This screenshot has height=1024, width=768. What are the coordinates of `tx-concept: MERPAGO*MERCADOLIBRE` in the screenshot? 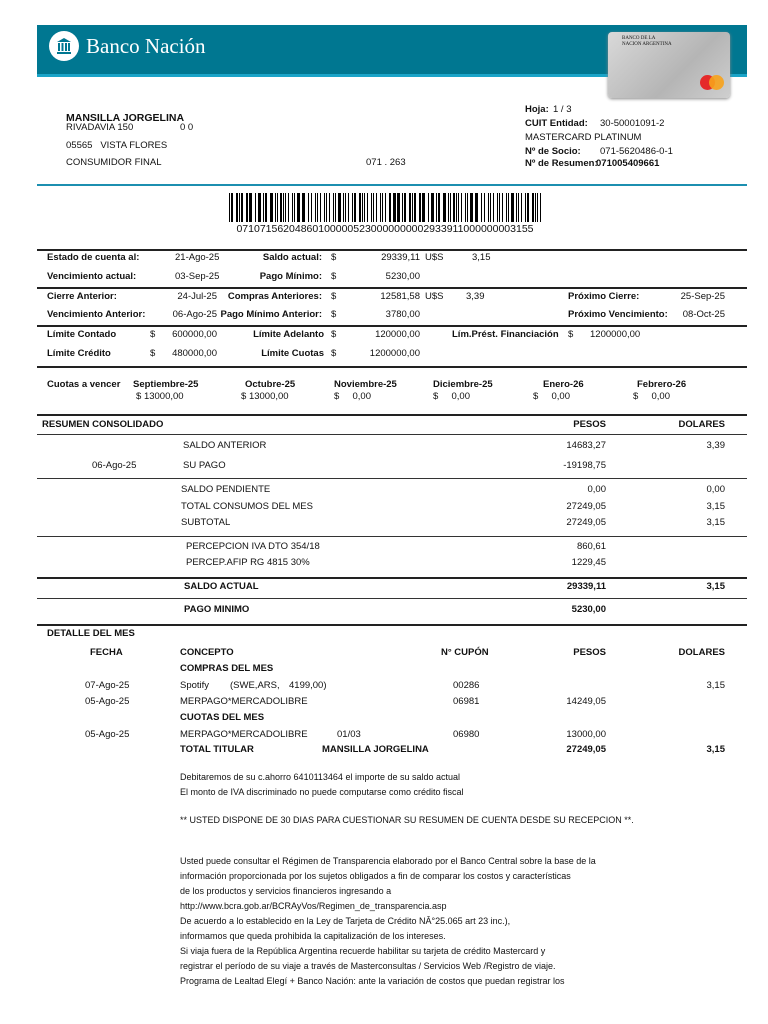 It's located at (244, 734).